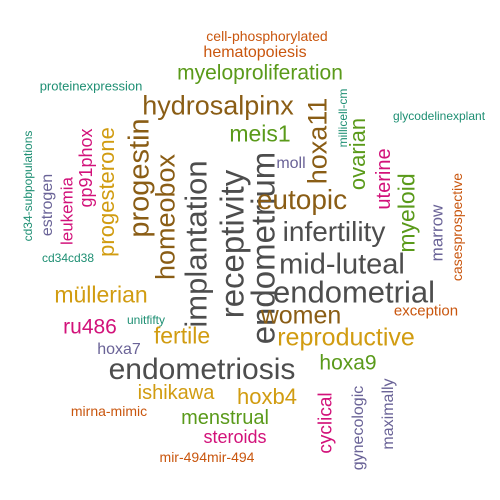 The image size is (500, 500). I want to click on word-fertile: fertile, so click(182, 335).